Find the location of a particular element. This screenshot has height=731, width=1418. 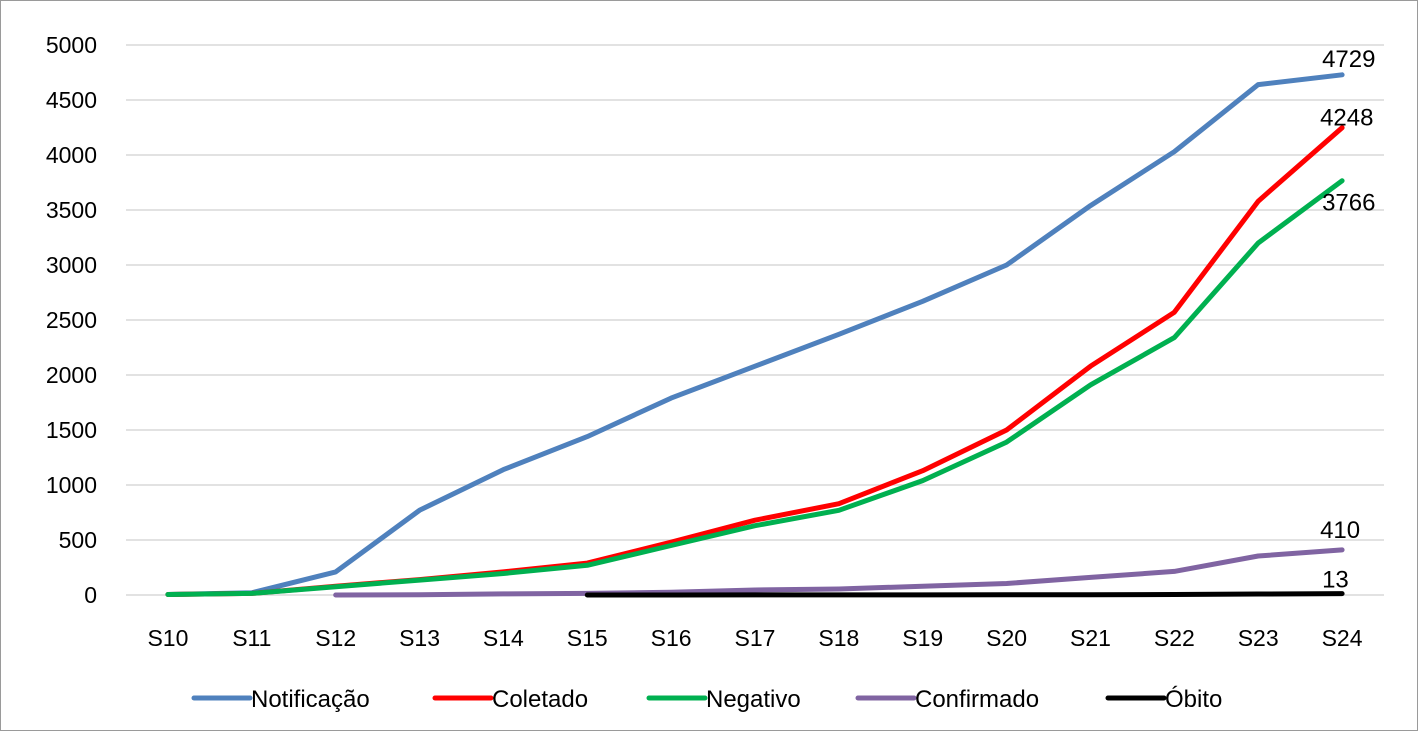

y-tick-label: 2500 is located at coordinates (71, 320).